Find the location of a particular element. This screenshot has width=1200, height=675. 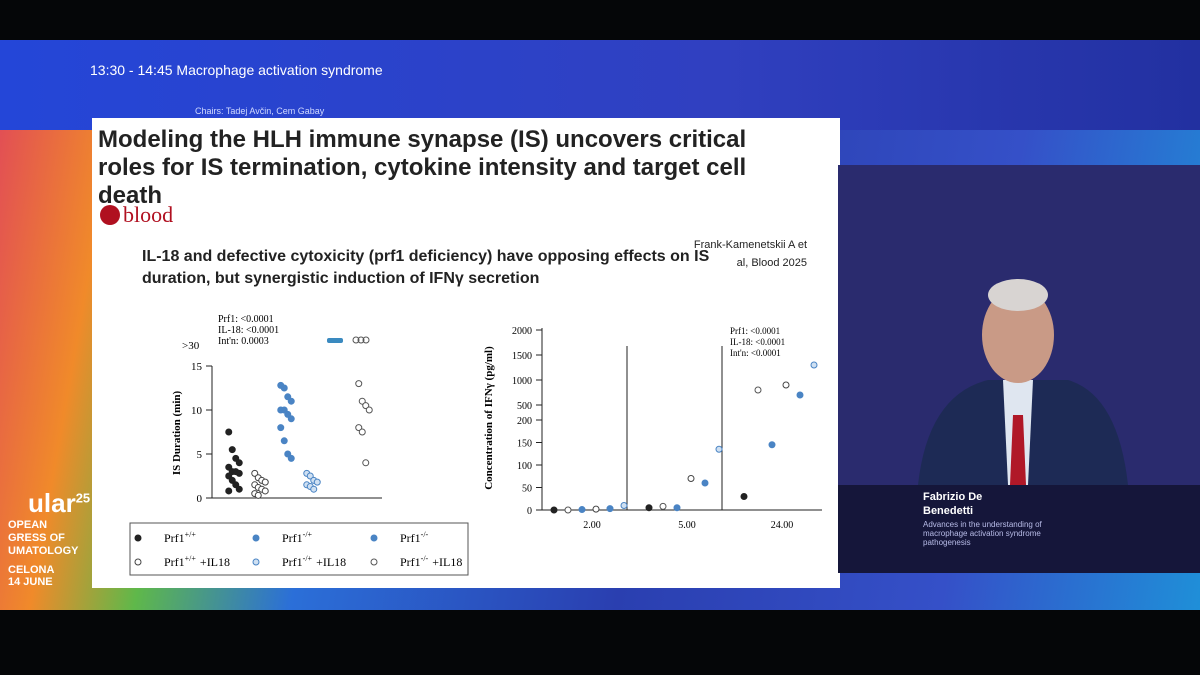

x-tick-label: 2.00 is located at coordinates (592, 525).